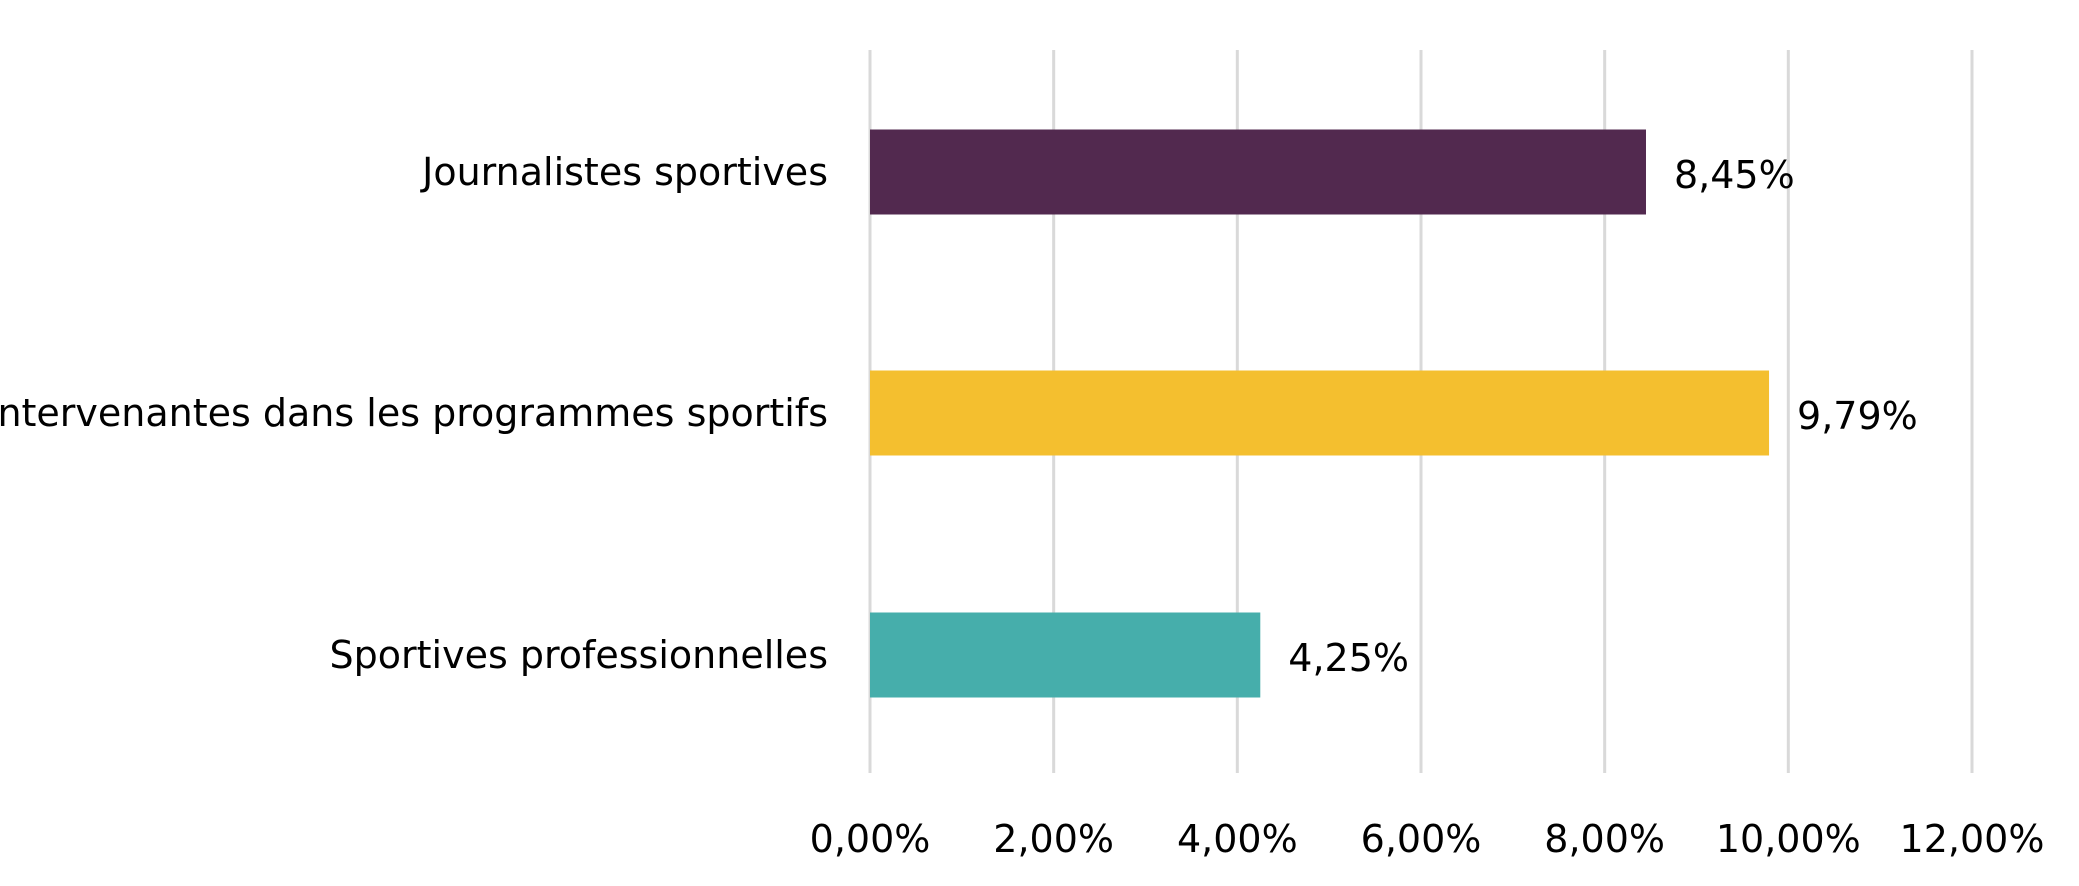  I want to click on x-tick-label: 4,00%, so click(1237, 839).